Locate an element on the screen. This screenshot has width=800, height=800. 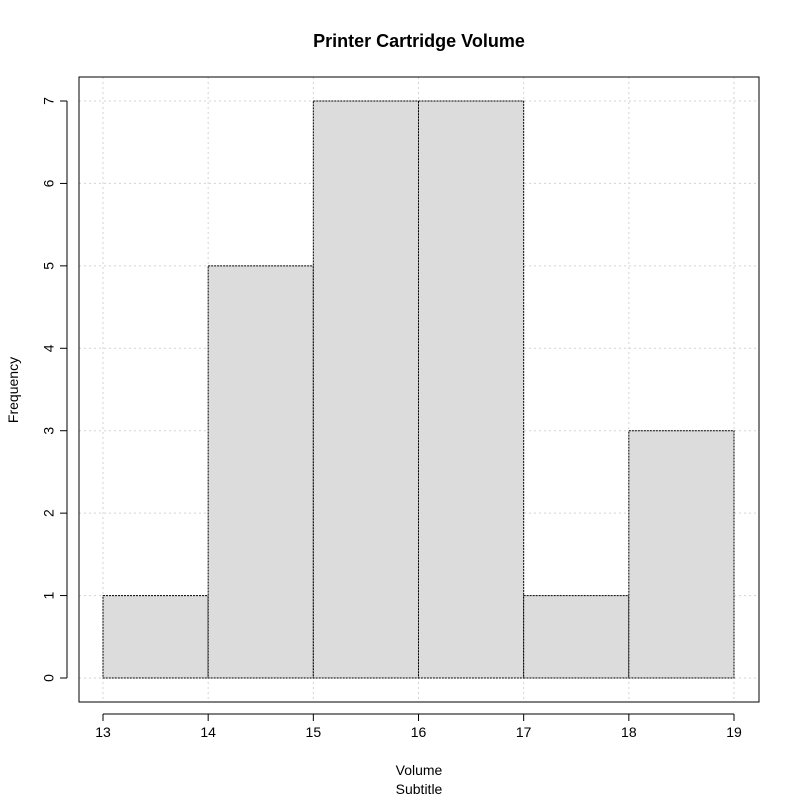
chart-subtitle: Subtitle is located at coordinates (419, 789).